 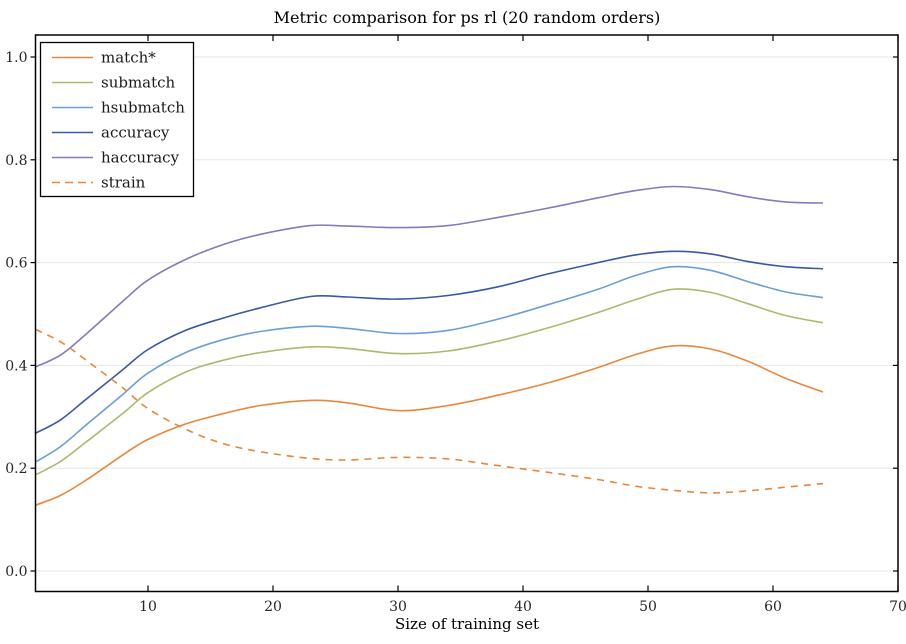 I want to click on x-tick-label: 50, so click(x=648, y=607).